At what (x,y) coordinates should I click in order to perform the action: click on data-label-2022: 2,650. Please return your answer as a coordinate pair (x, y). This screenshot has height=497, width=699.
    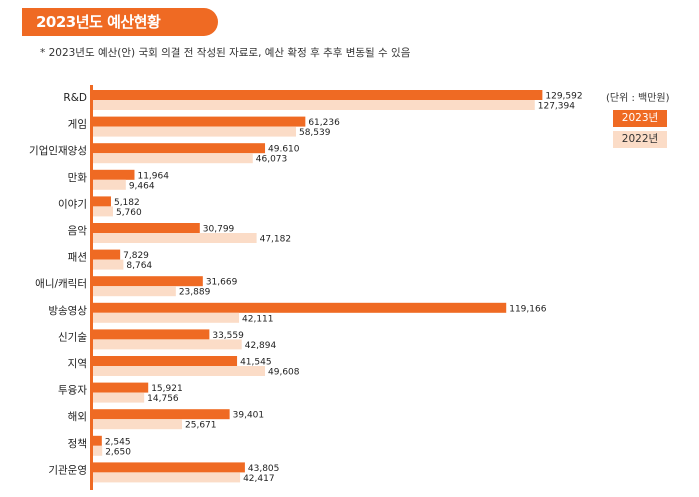
    Looking at the image, I should click on (118, 452).